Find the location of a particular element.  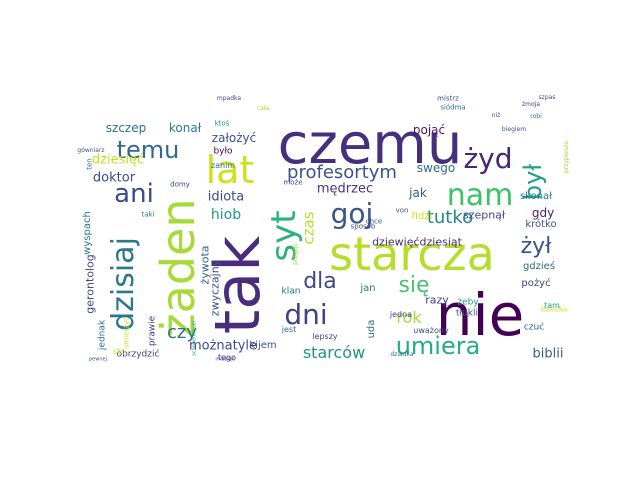

word-zmoja: żmoja is located at coordinates (531, 104).